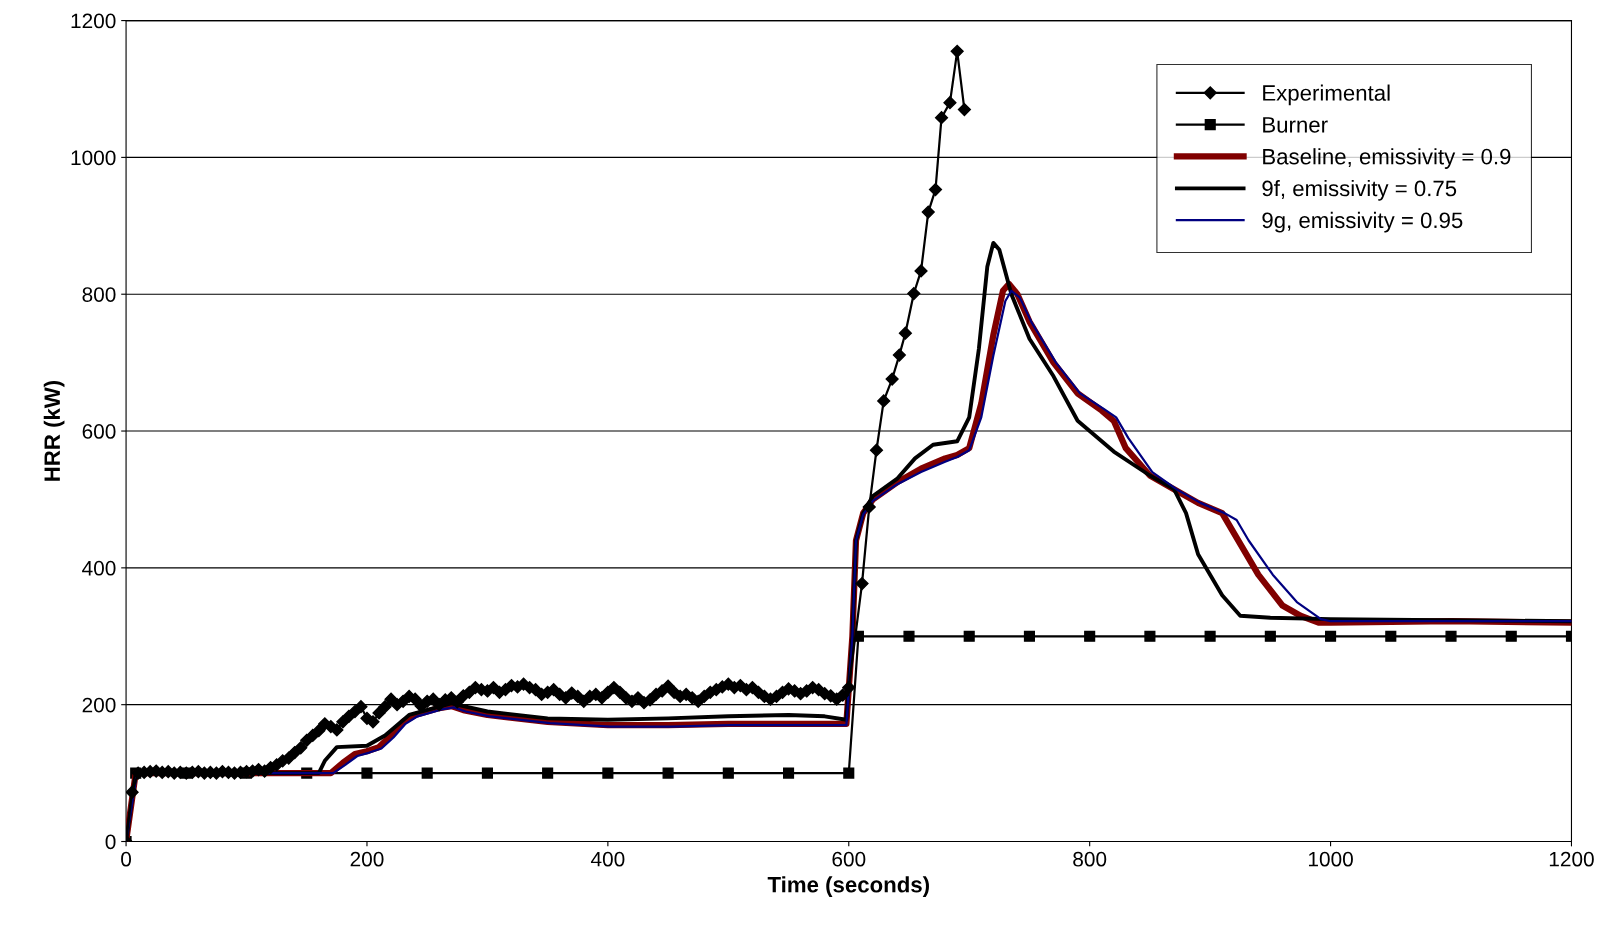 The width and height of the screenshot is (1606, 935). Describe the element at coordinates (1362, 222) in the screenshot. I see `legend-label: 9g, emissivity = 0.95` at that location.